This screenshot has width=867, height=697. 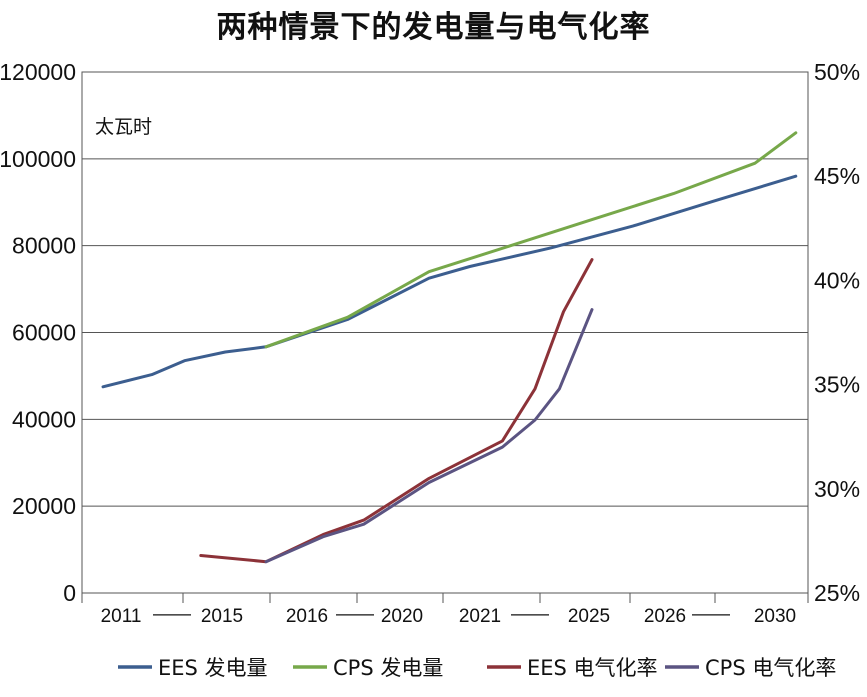 I want to click on y-left-tick-label: 20000, so click(x=44, y=506).